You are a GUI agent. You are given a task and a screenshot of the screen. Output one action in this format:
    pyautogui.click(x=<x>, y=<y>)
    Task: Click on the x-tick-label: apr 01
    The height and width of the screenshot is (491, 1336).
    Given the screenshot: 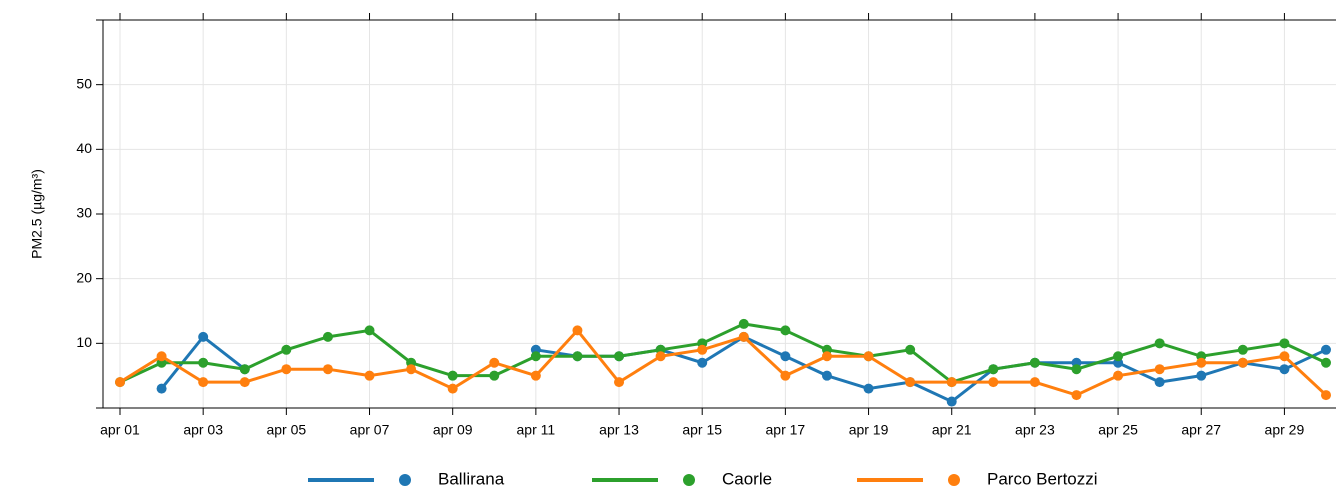 What is the action you would take?
    pyautogui.click(x=120, y=430)
    